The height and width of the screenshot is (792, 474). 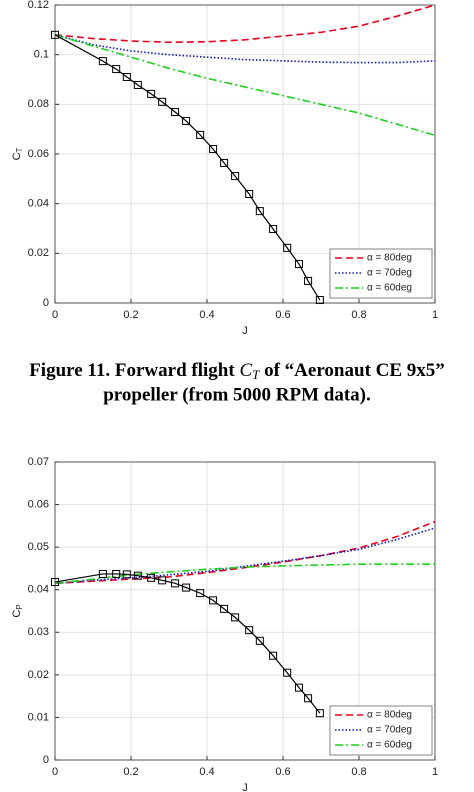 I want to click on caption-line2: propeller (from 5000 RPM data)., so click(x=237, y=394).